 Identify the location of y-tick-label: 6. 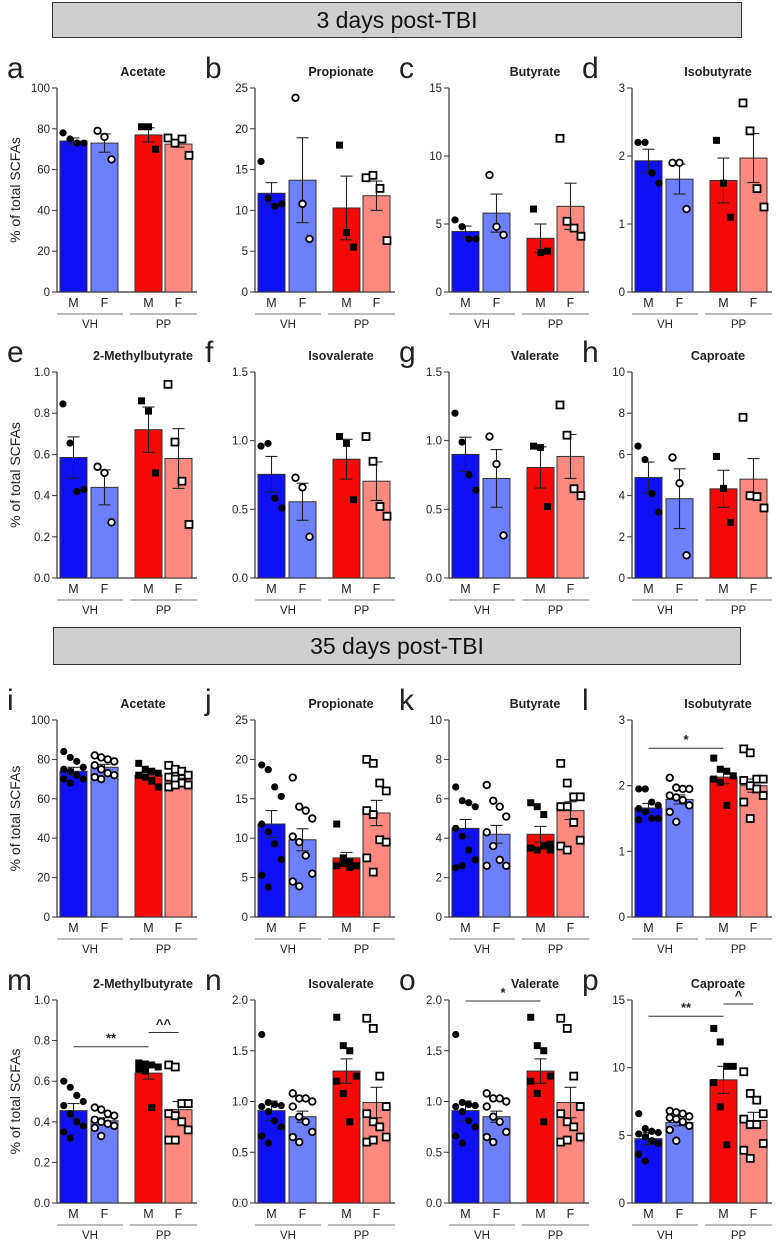
(439, 800).